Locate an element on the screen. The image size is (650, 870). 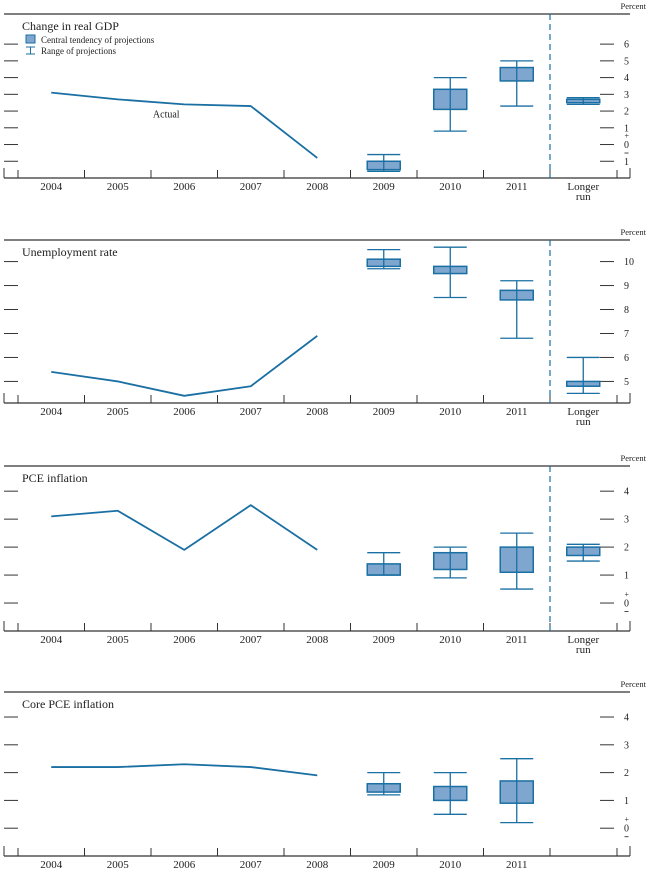
panel-title: Unemployment rate is located at coordinates (70, 252).